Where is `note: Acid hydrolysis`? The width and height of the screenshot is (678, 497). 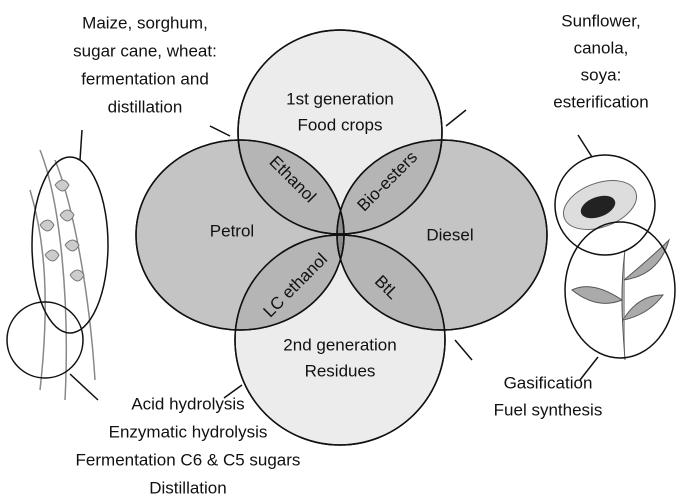
note: Acid hydrolysis is located at coordinates (187, 403).